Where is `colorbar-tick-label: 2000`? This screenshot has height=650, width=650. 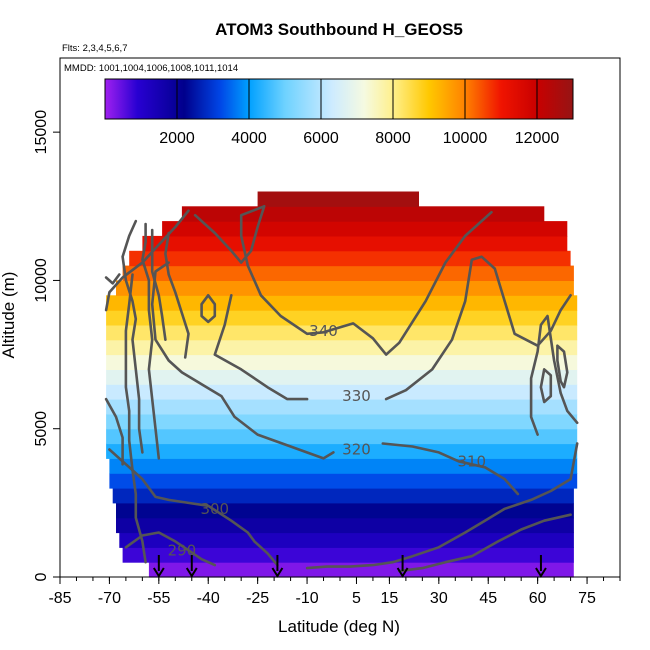
colorbar-tick-label: 2000 is located at coordinates (177, 138).